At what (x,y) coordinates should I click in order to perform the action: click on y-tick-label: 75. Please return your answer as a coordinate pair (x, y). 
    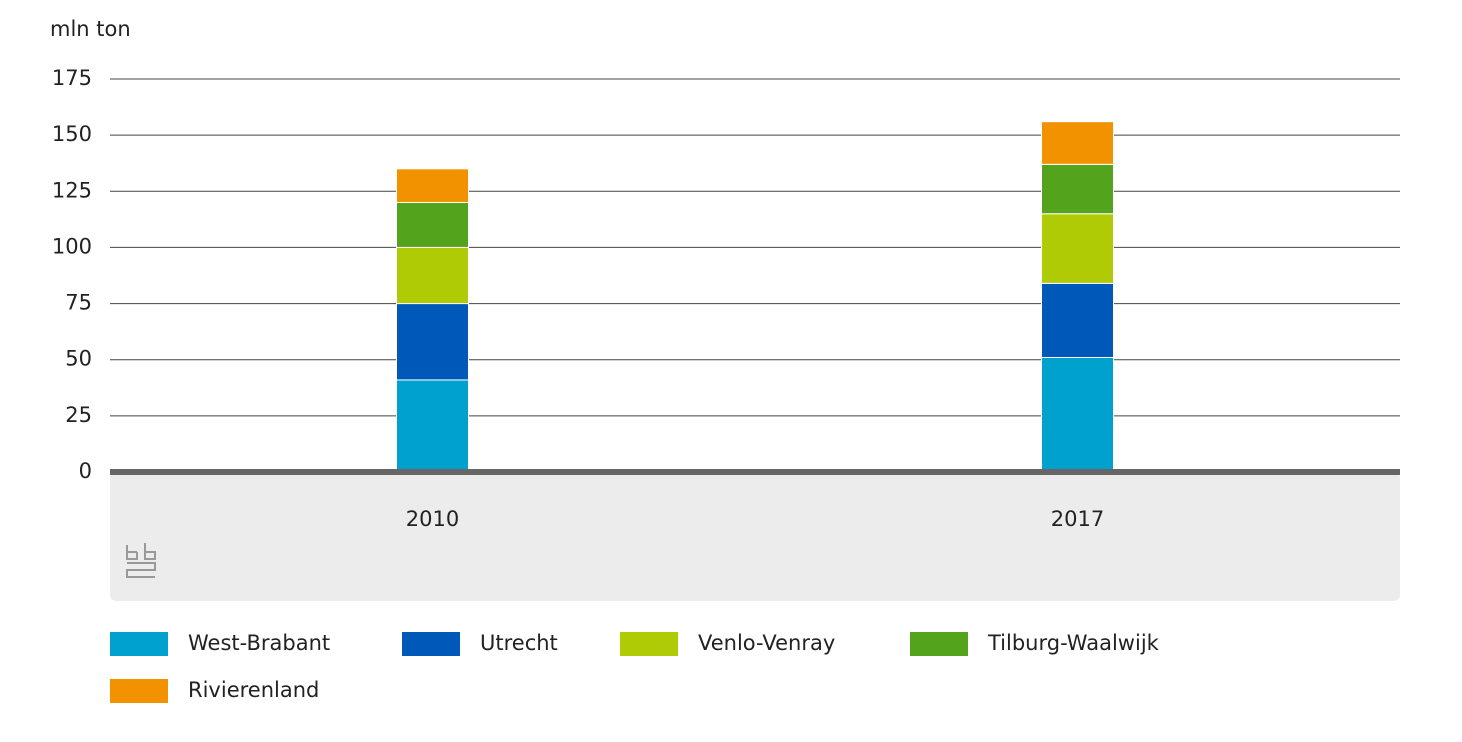
    Looking at the image, I should click on (78, 303).